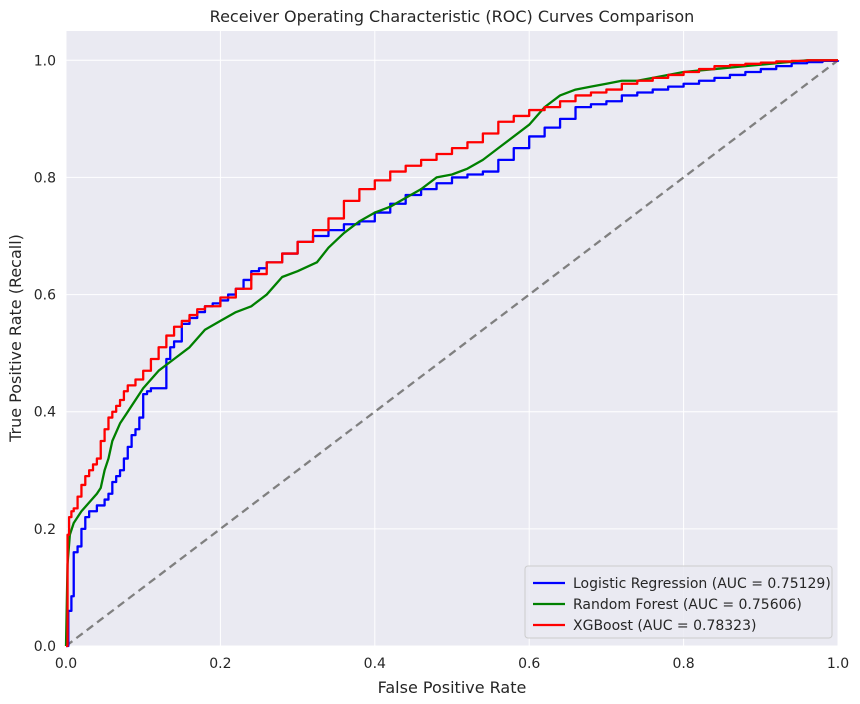 Image resolution: width=860 pixels, height=704 pixels. What do you see at coordinates (529, 664) in the screenshot?
I see `x-tick-label: 0.6` at bounding box center [529, 664].